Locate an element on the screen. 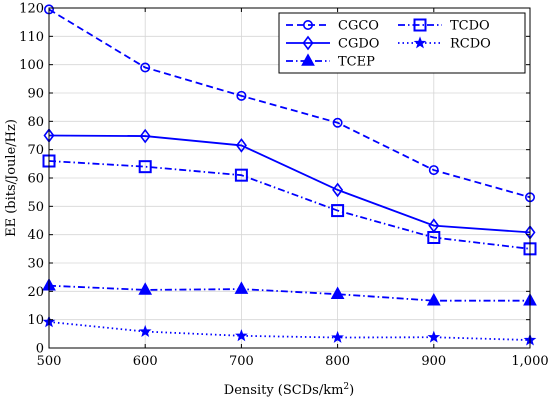  legend-item-cgco: CGCO is located at coordinates (332, 26).